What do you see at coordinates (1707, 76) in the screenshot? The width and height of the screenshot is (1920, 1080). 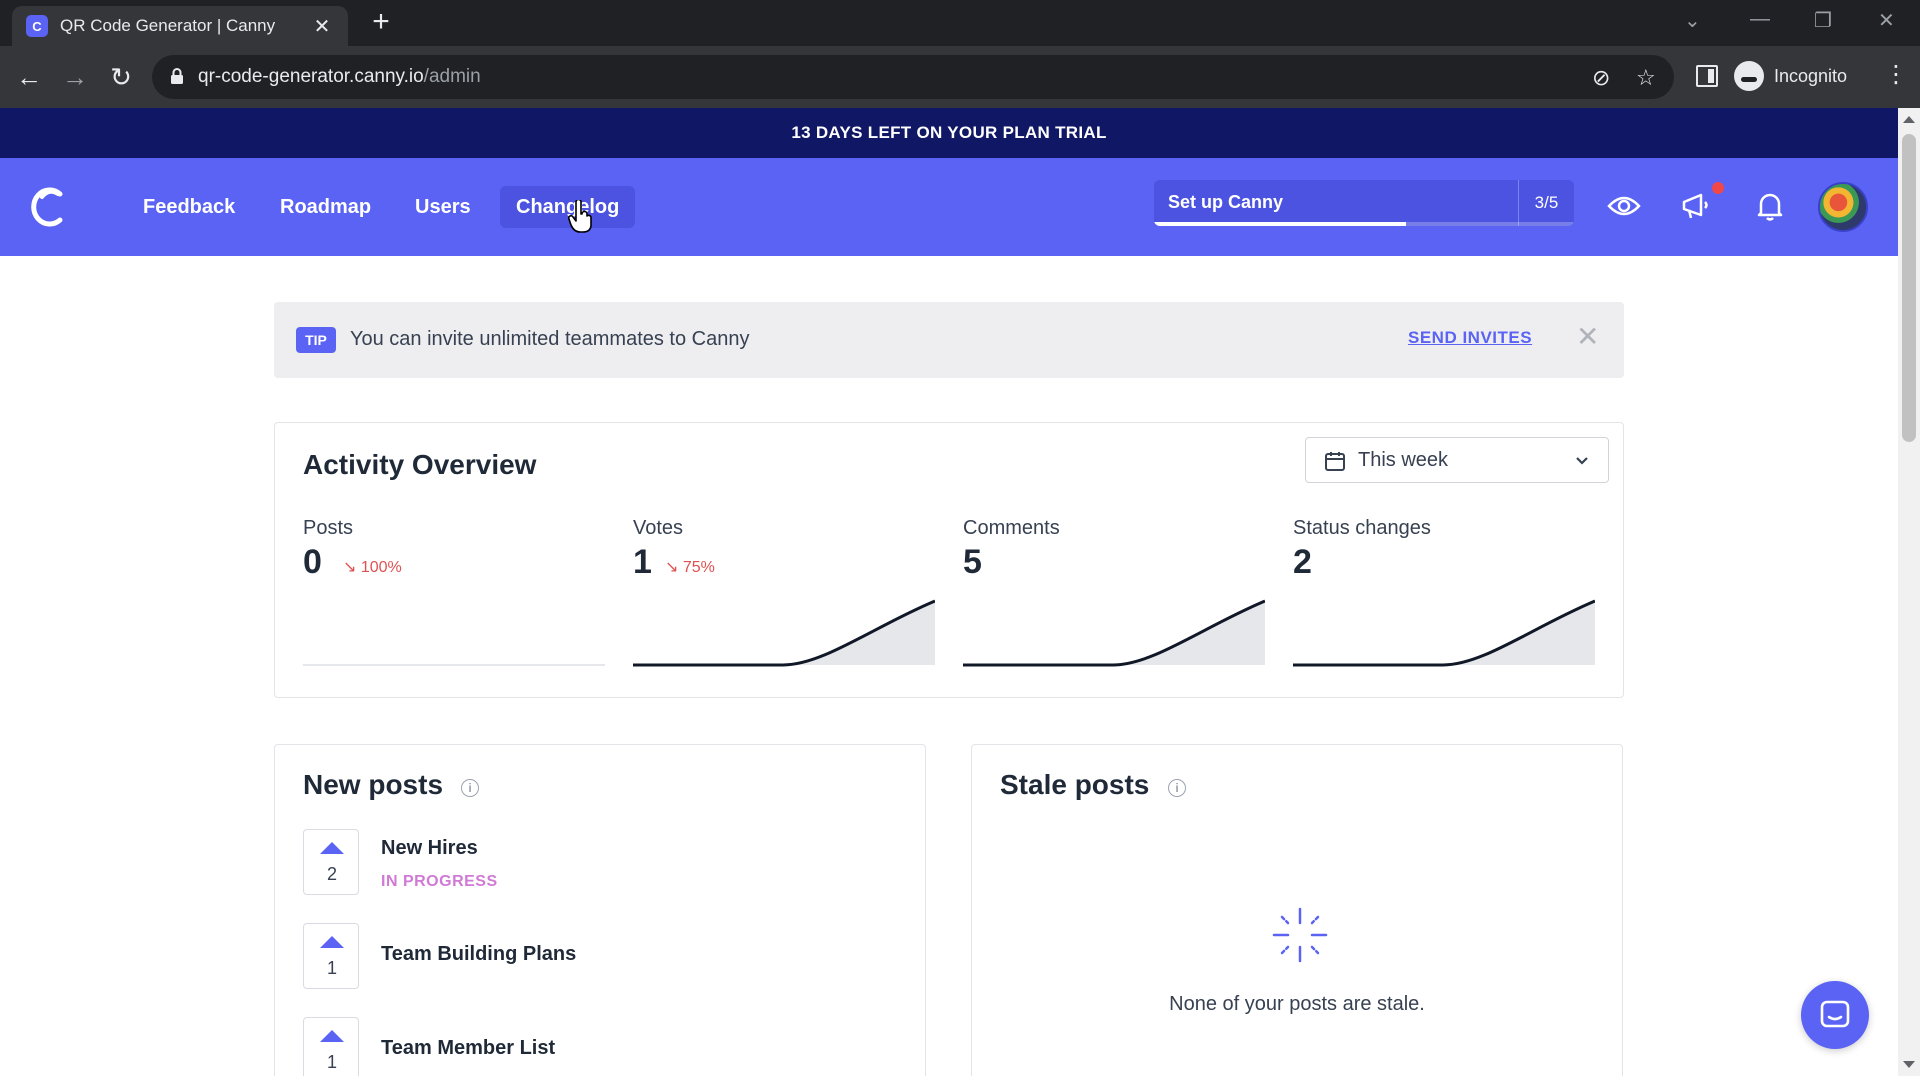 I see `side-panel-icon` at bounding box center [1707, 76].